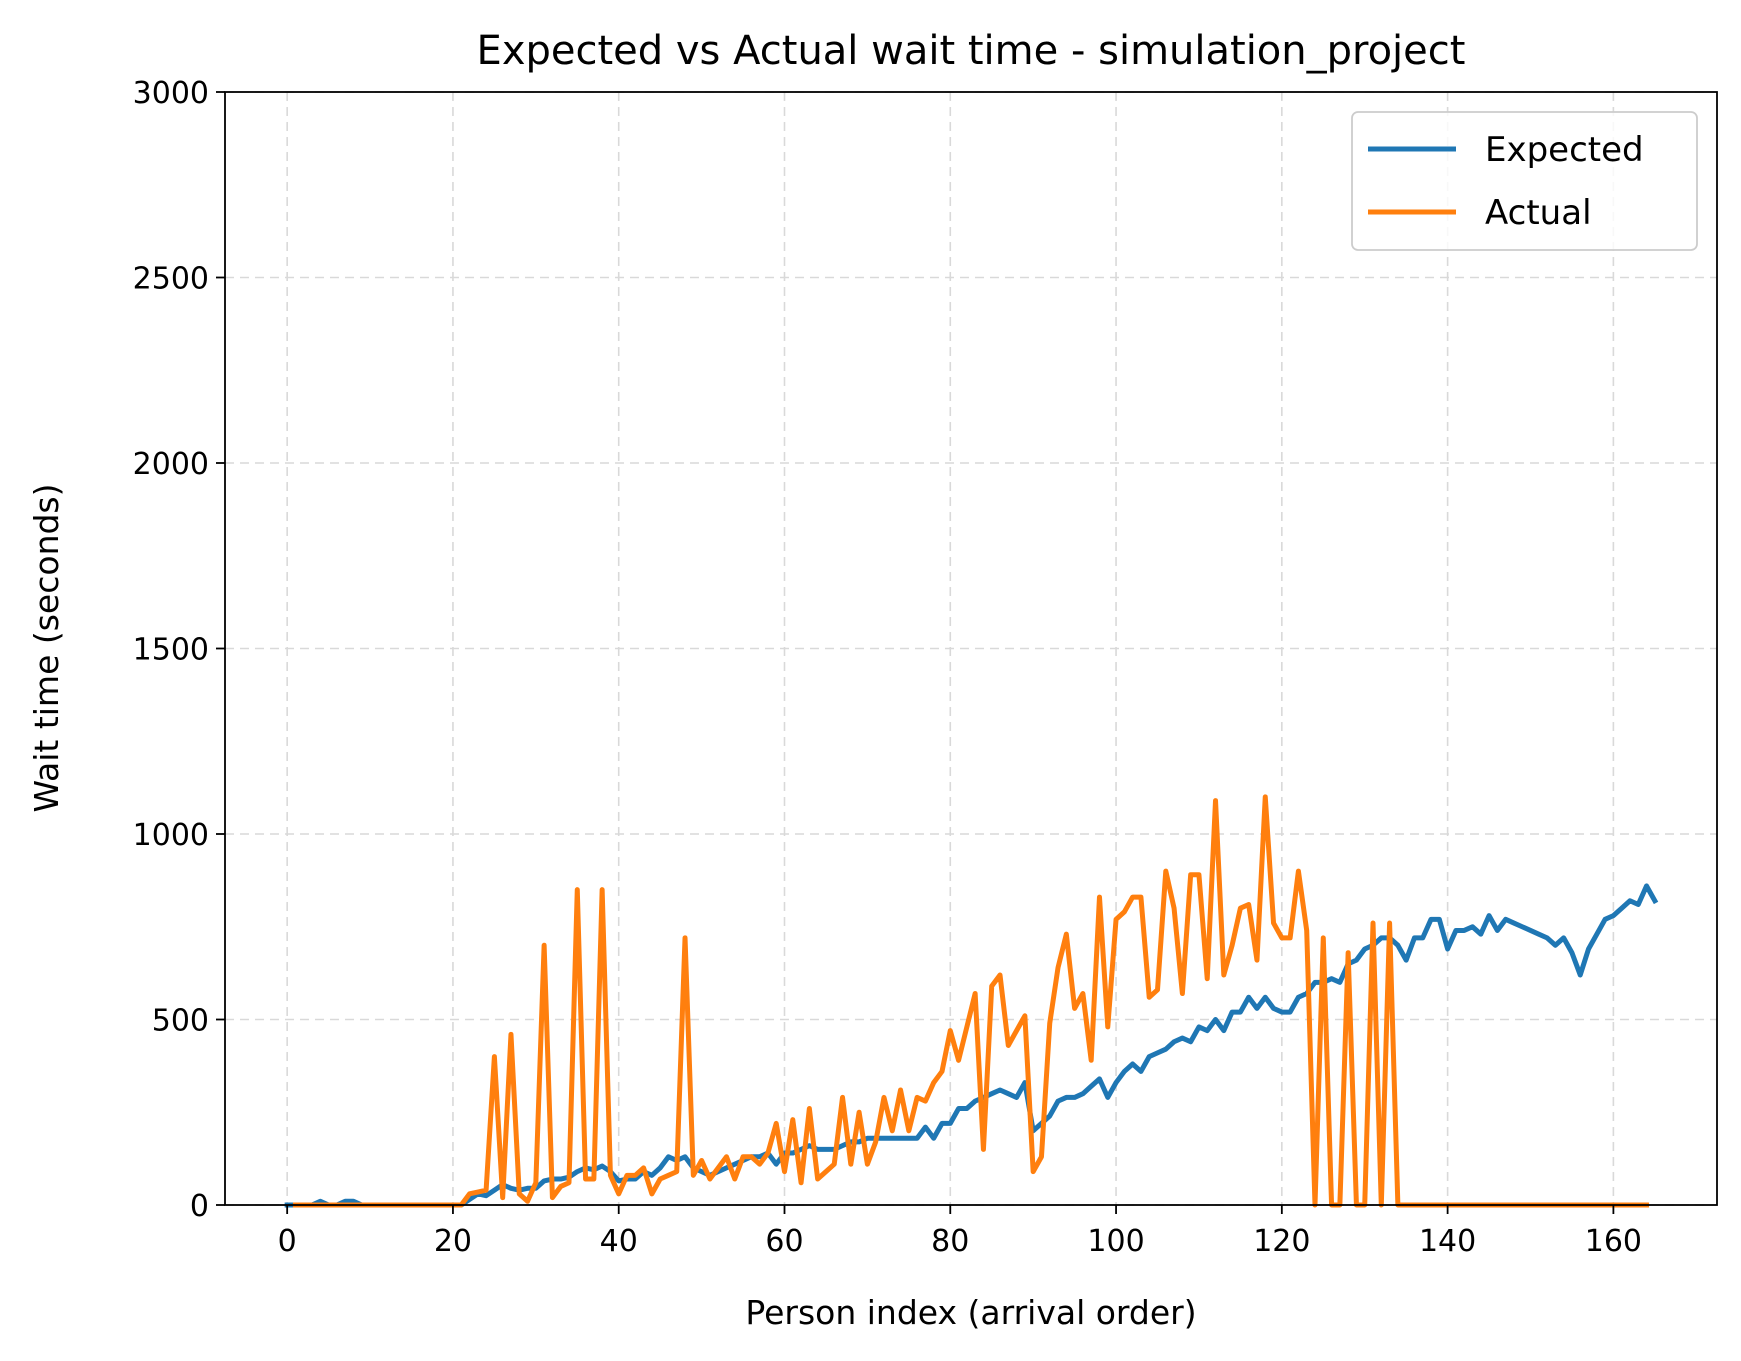 This screenshot has width=1741, height=1361. I want to click on y-tick-label: 2000, so click(171, 464).